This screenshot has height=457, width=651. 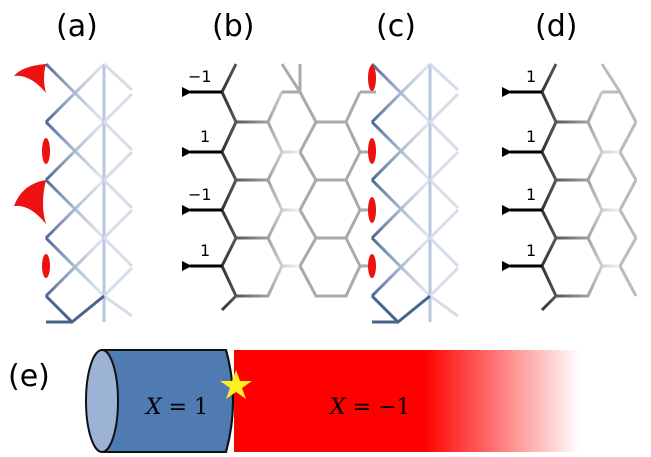 I want to click on panel-label-b: (b), so click(x=233, y=26).